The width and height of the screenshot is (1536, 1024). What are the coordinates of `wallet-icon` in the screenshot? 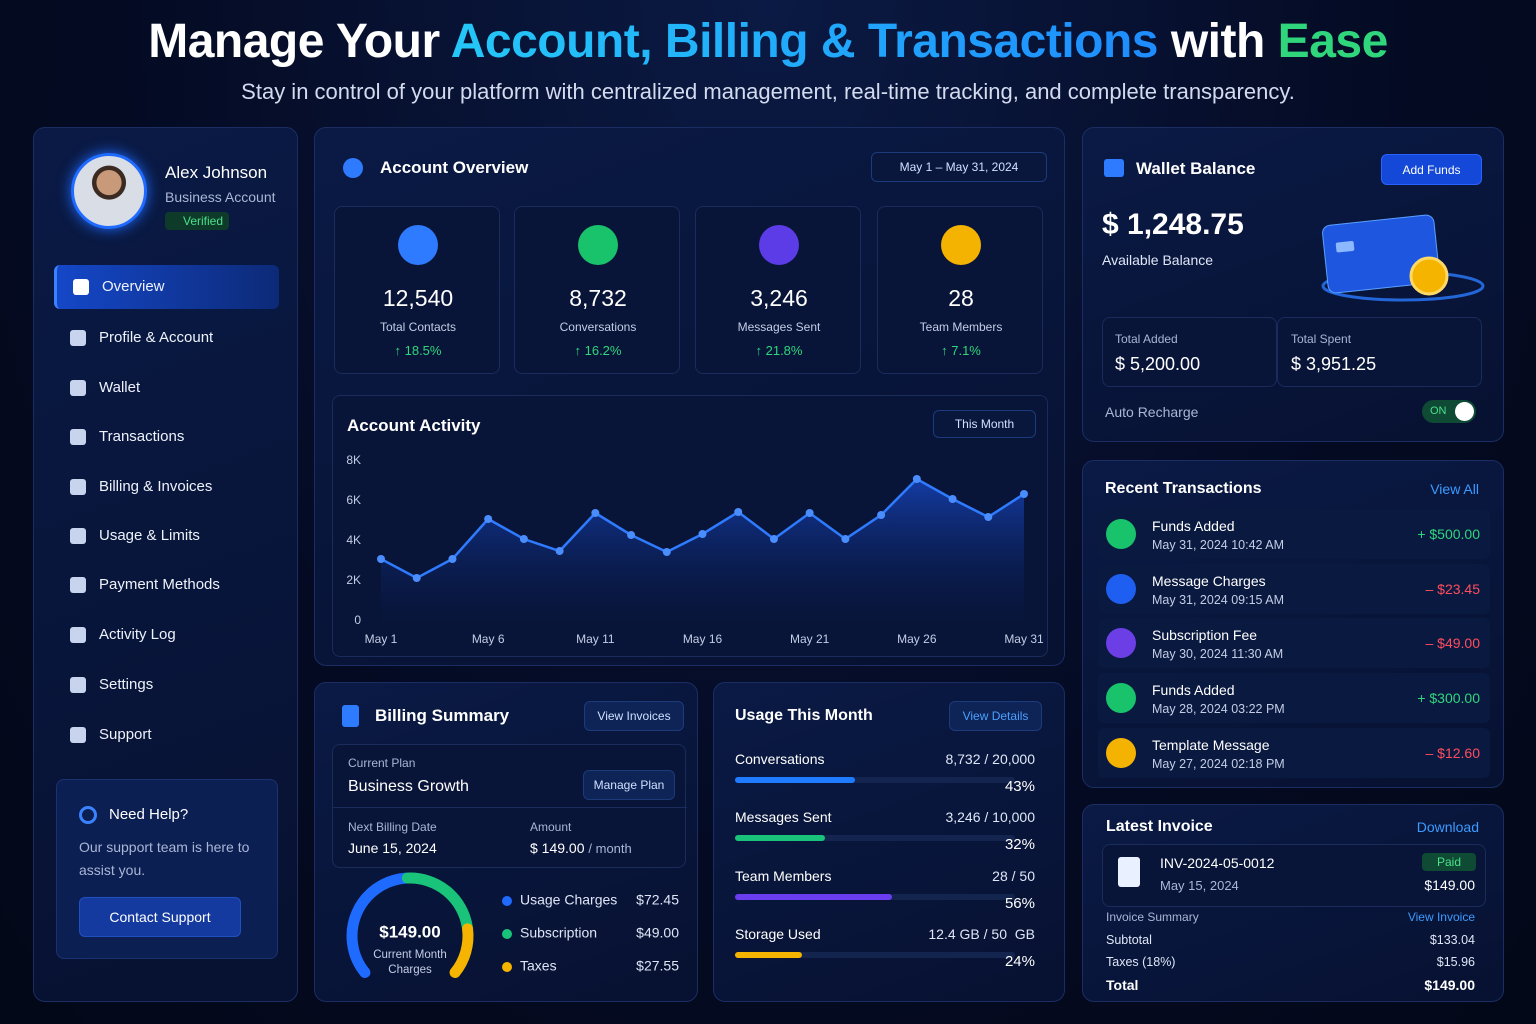 It's located at (1114, 168).